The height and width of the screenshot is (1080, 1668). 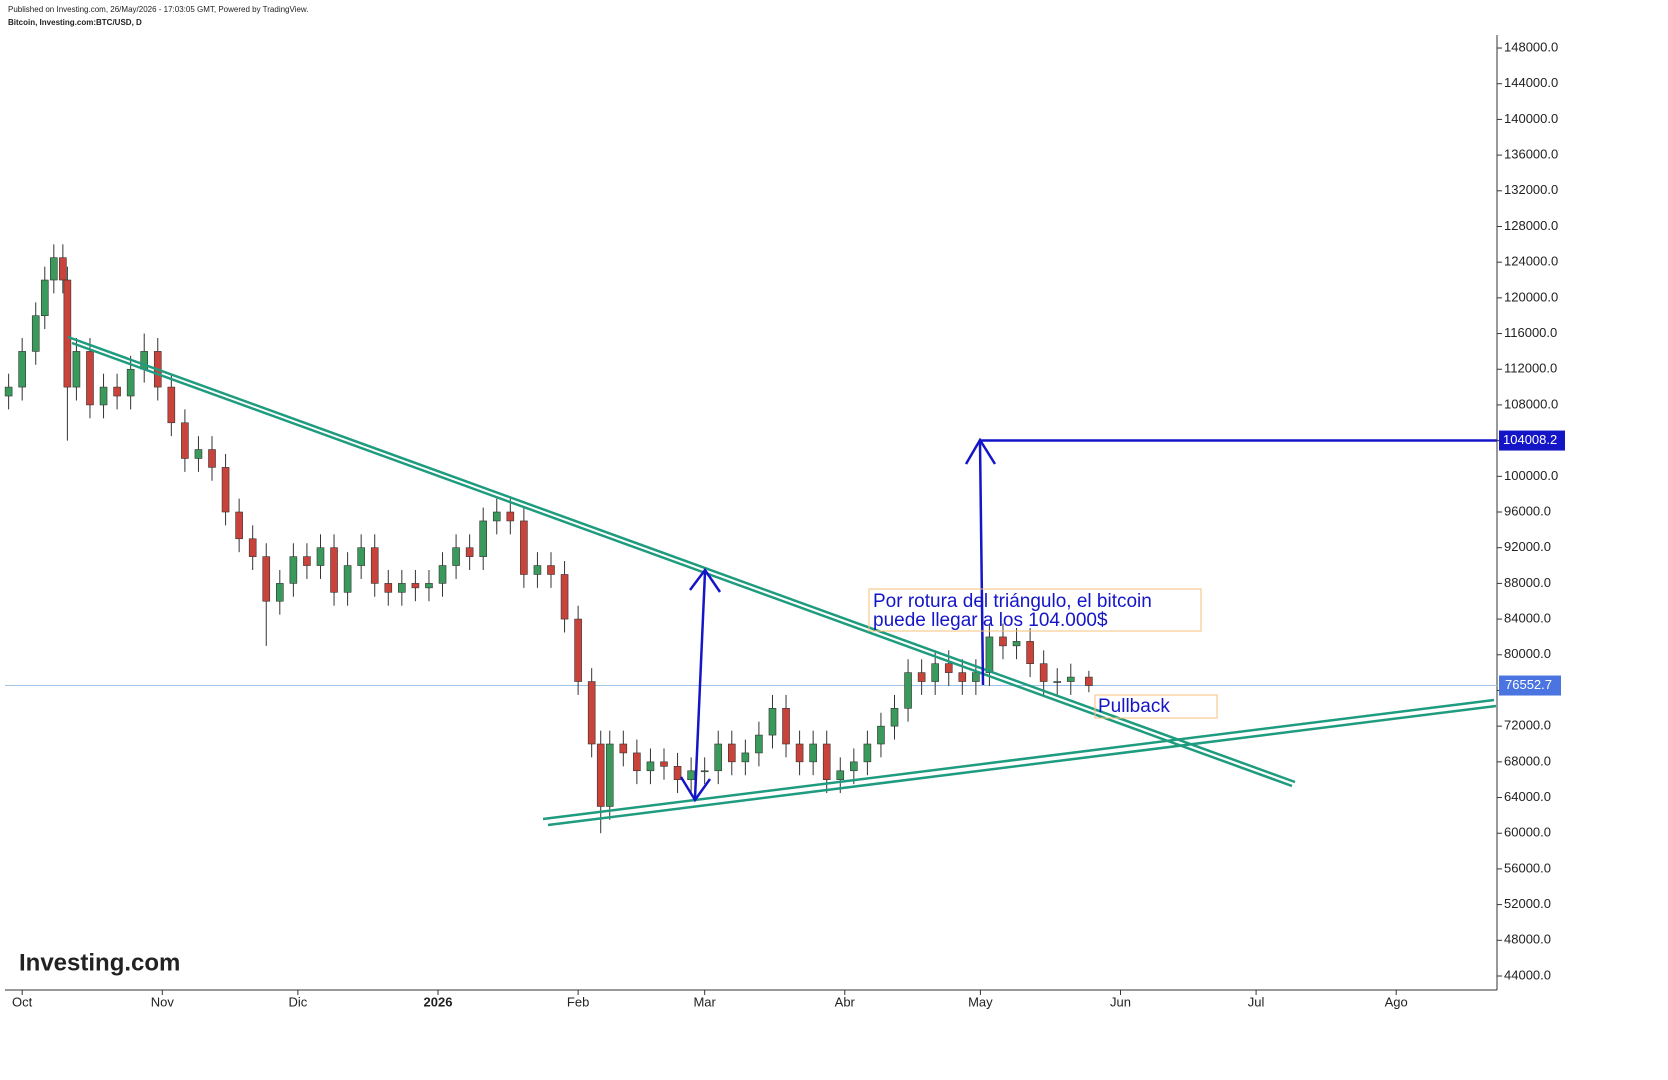 What do you see at coordinates (1527, 618) in the screenshot?
I see `y-tick-label: 84000.0` at bounding box center [1527, 618].